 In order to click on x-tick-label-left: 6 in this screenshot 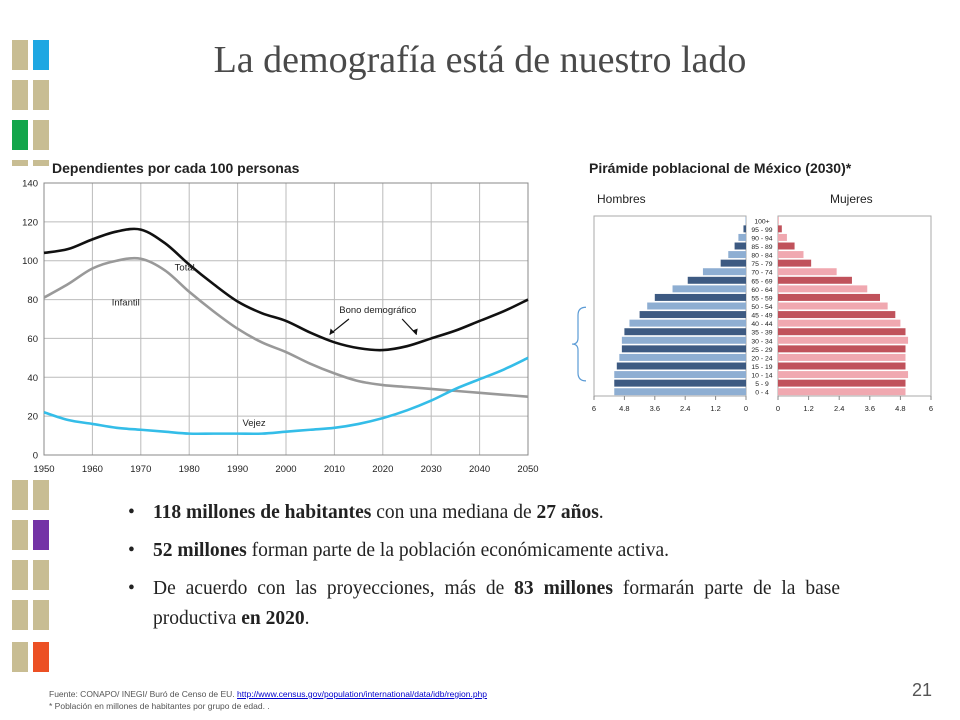, I will do `click(594, 408)`.